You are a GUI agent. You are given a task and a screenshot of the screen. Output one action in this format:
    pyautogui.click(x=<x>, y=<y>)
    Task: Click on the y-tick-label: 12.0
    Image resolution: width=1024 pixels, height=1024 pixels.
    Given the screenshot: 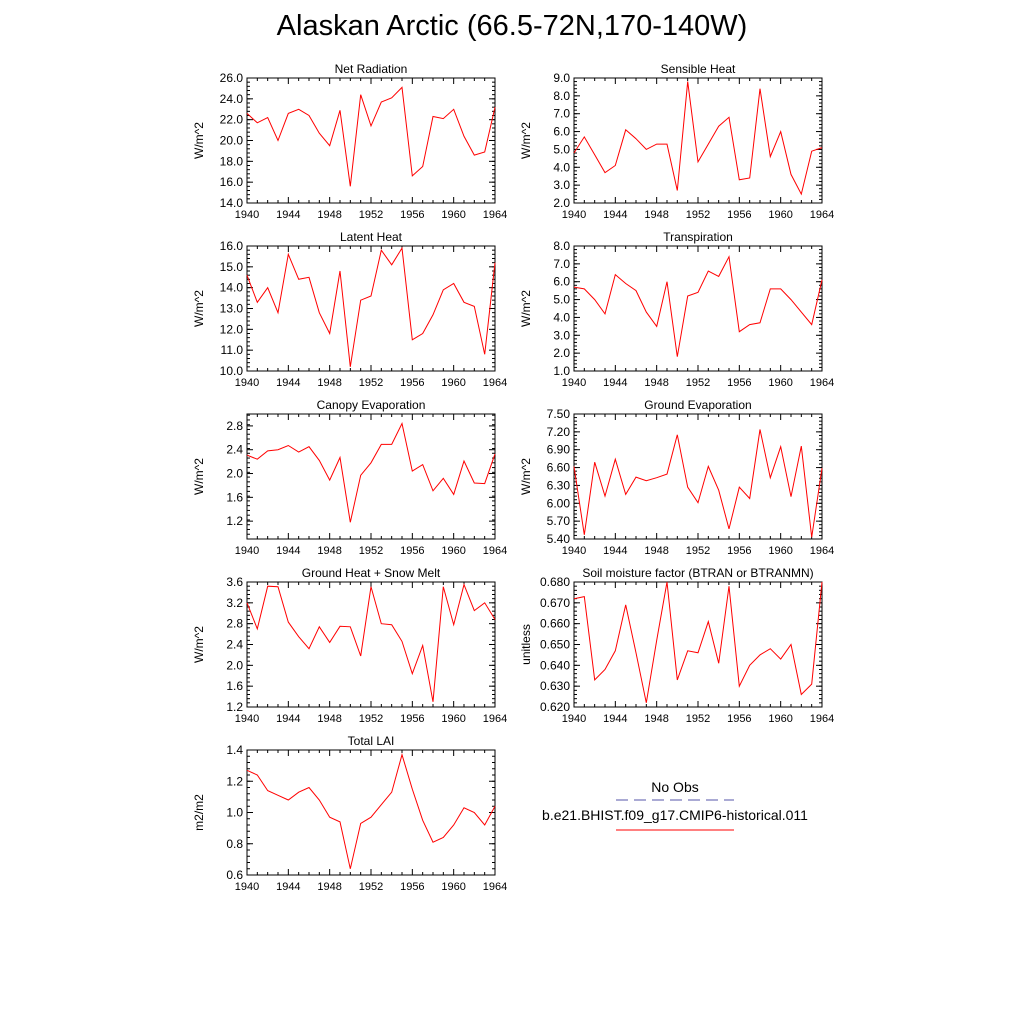 What is the action you would take?
    pyautogui.click(x=232, y=329)
    